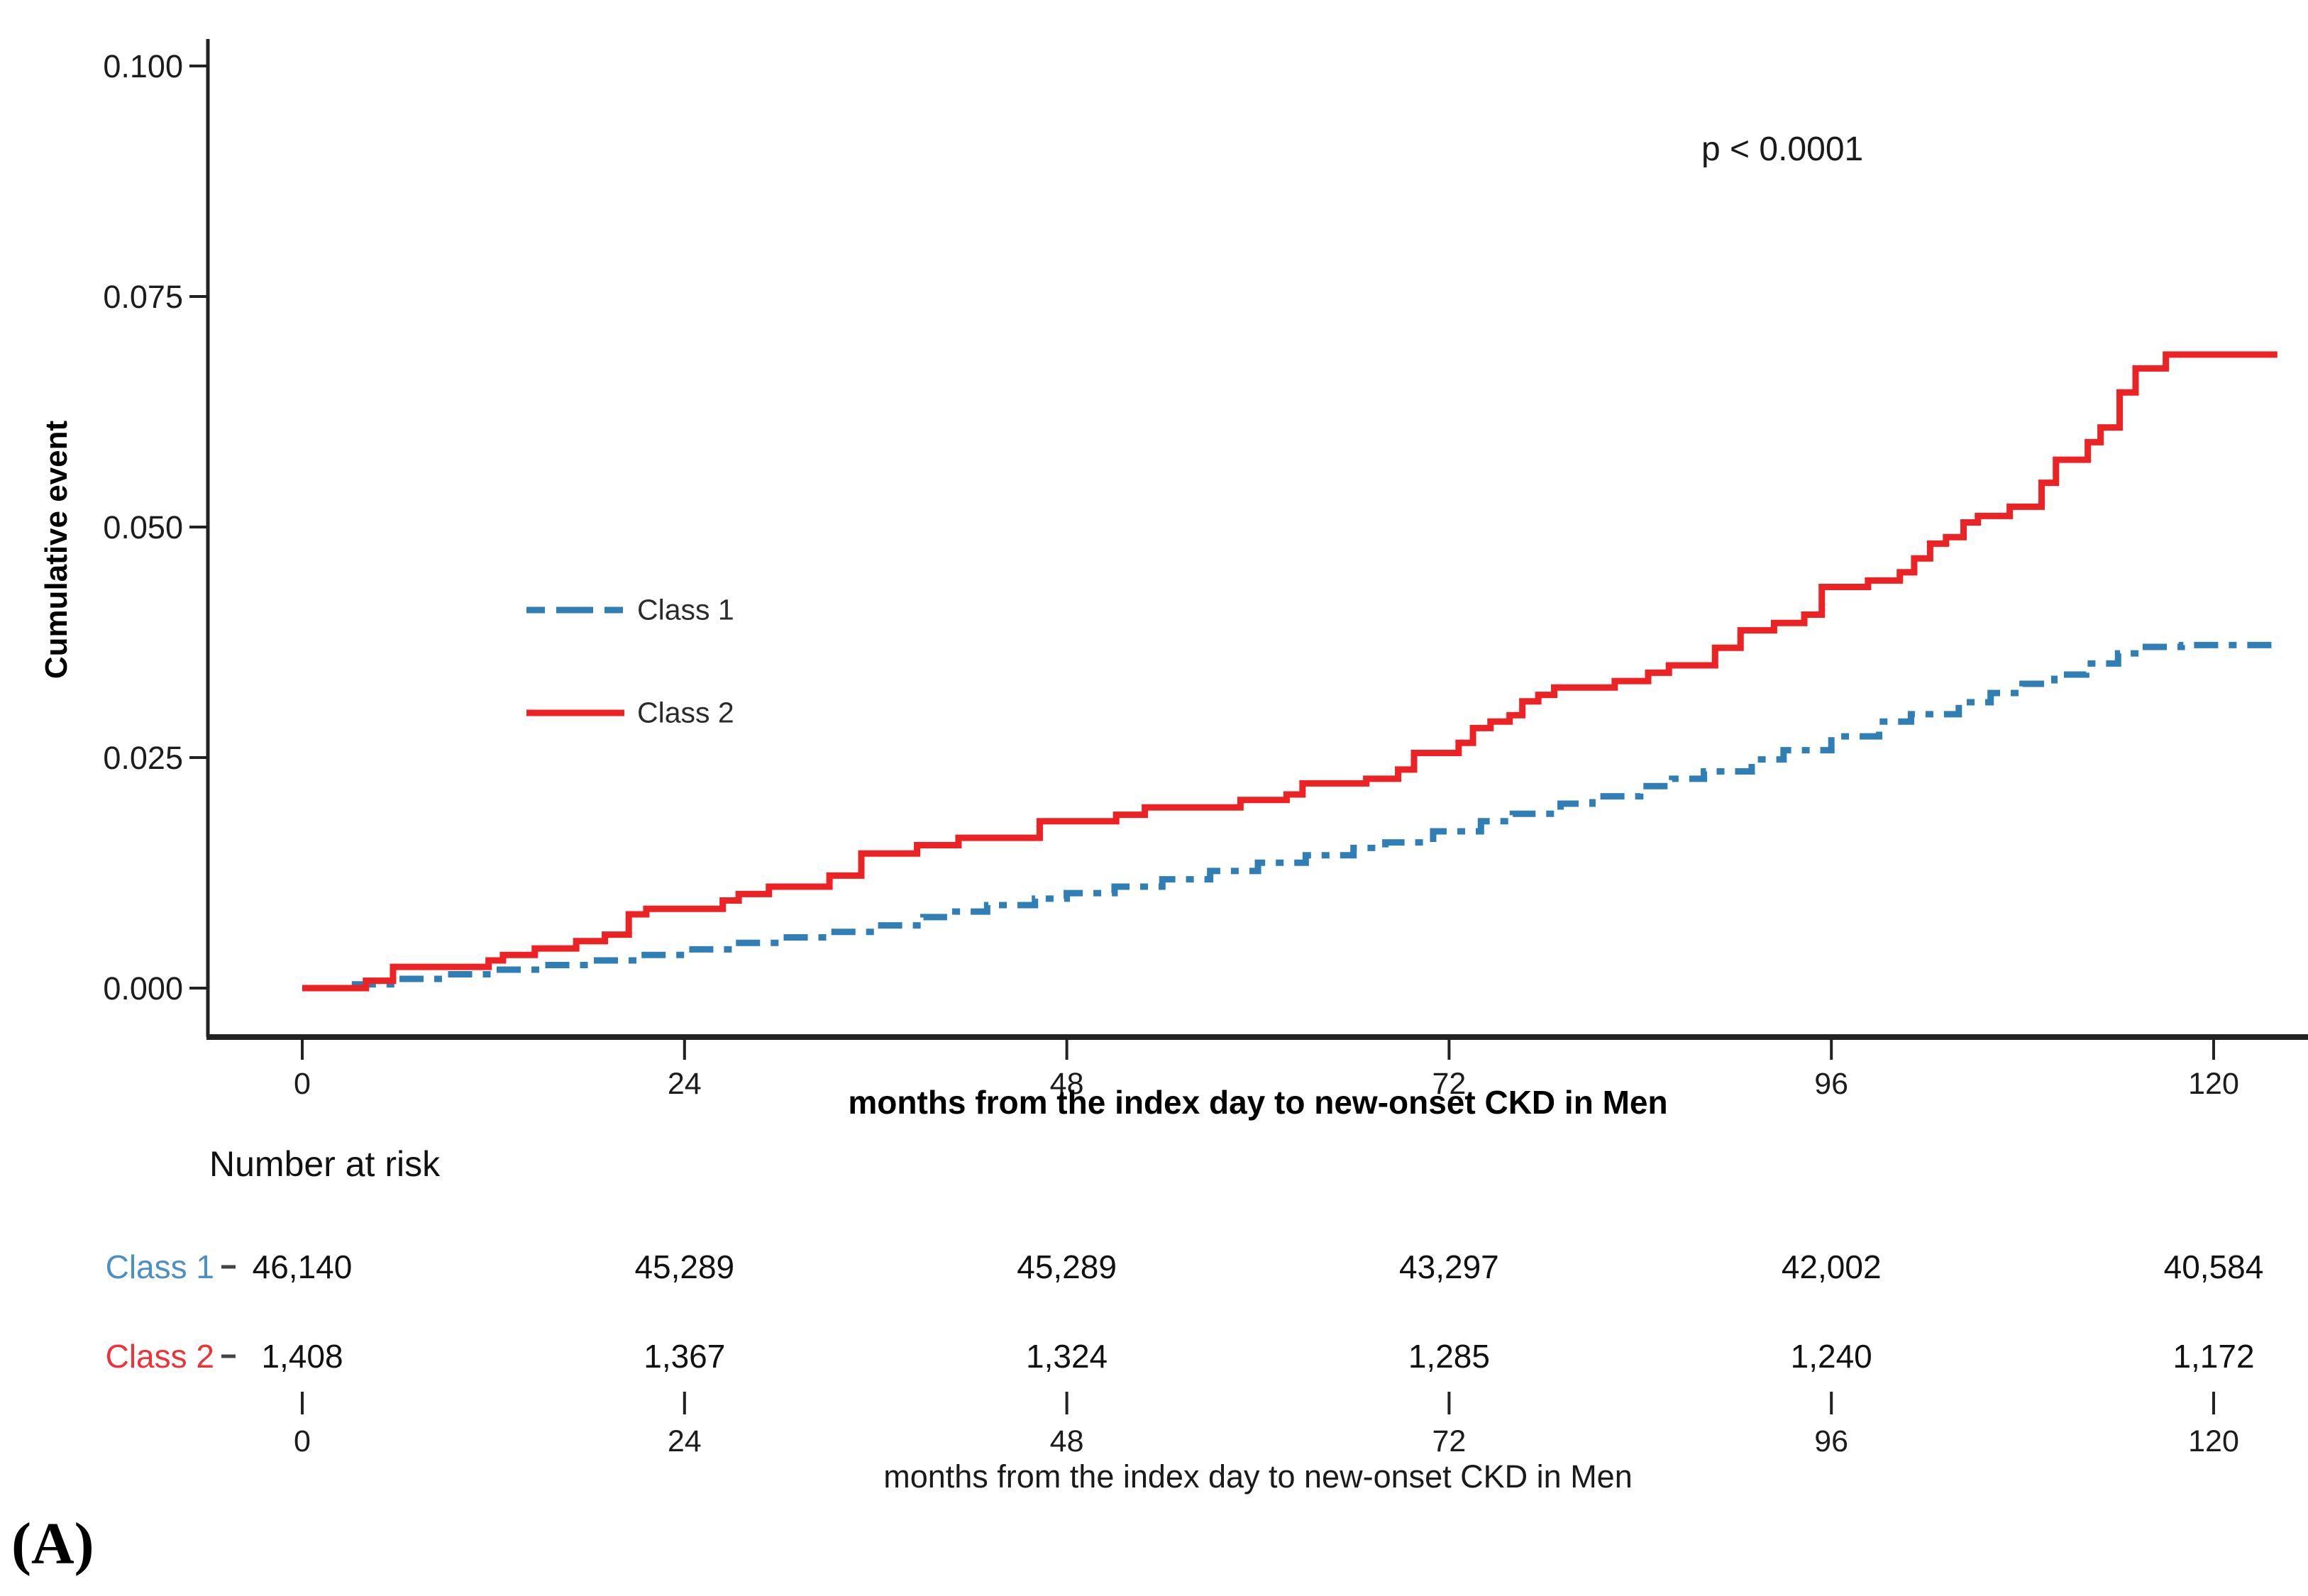 The width and height of the screenshot is (2308, 1596). Describe the element at coordinates (1831, 1441) in the screenshot. I see `risk-axis-tick-label: 96` at that location.